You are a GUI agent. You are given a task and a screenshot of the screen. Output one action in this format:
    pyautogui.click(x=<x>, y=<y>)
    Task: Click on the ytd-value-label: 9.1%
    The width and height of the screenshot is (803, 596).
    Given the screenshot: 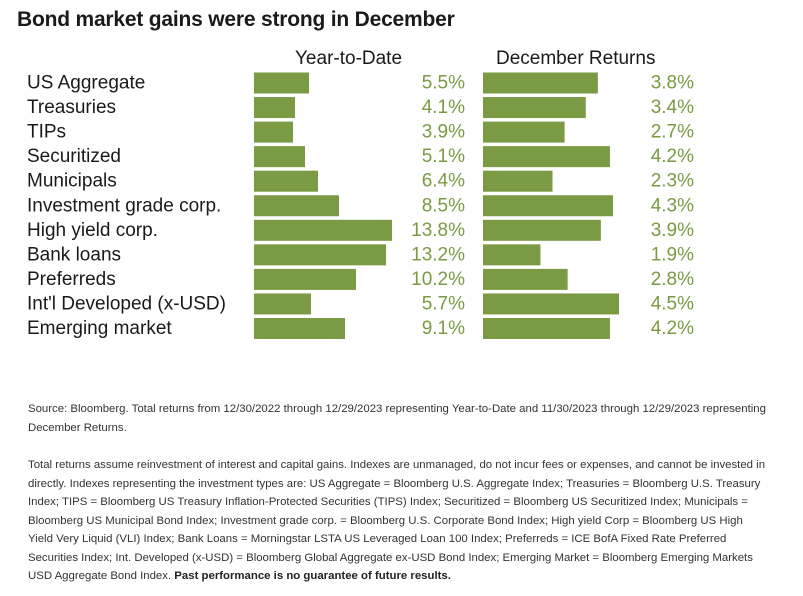 What is the action you would take?
    pyautogui.click(x=443, y=328)
    